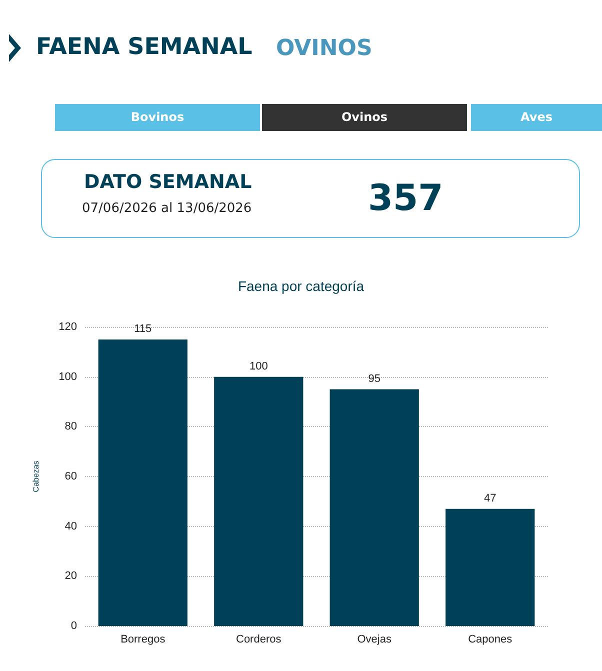 This screenshot has width=602, height=671. What do you see at coordinates (143, 640) in the screenshot?
I see `x-tick-label: Borregos` at bounding box center [143, 640].